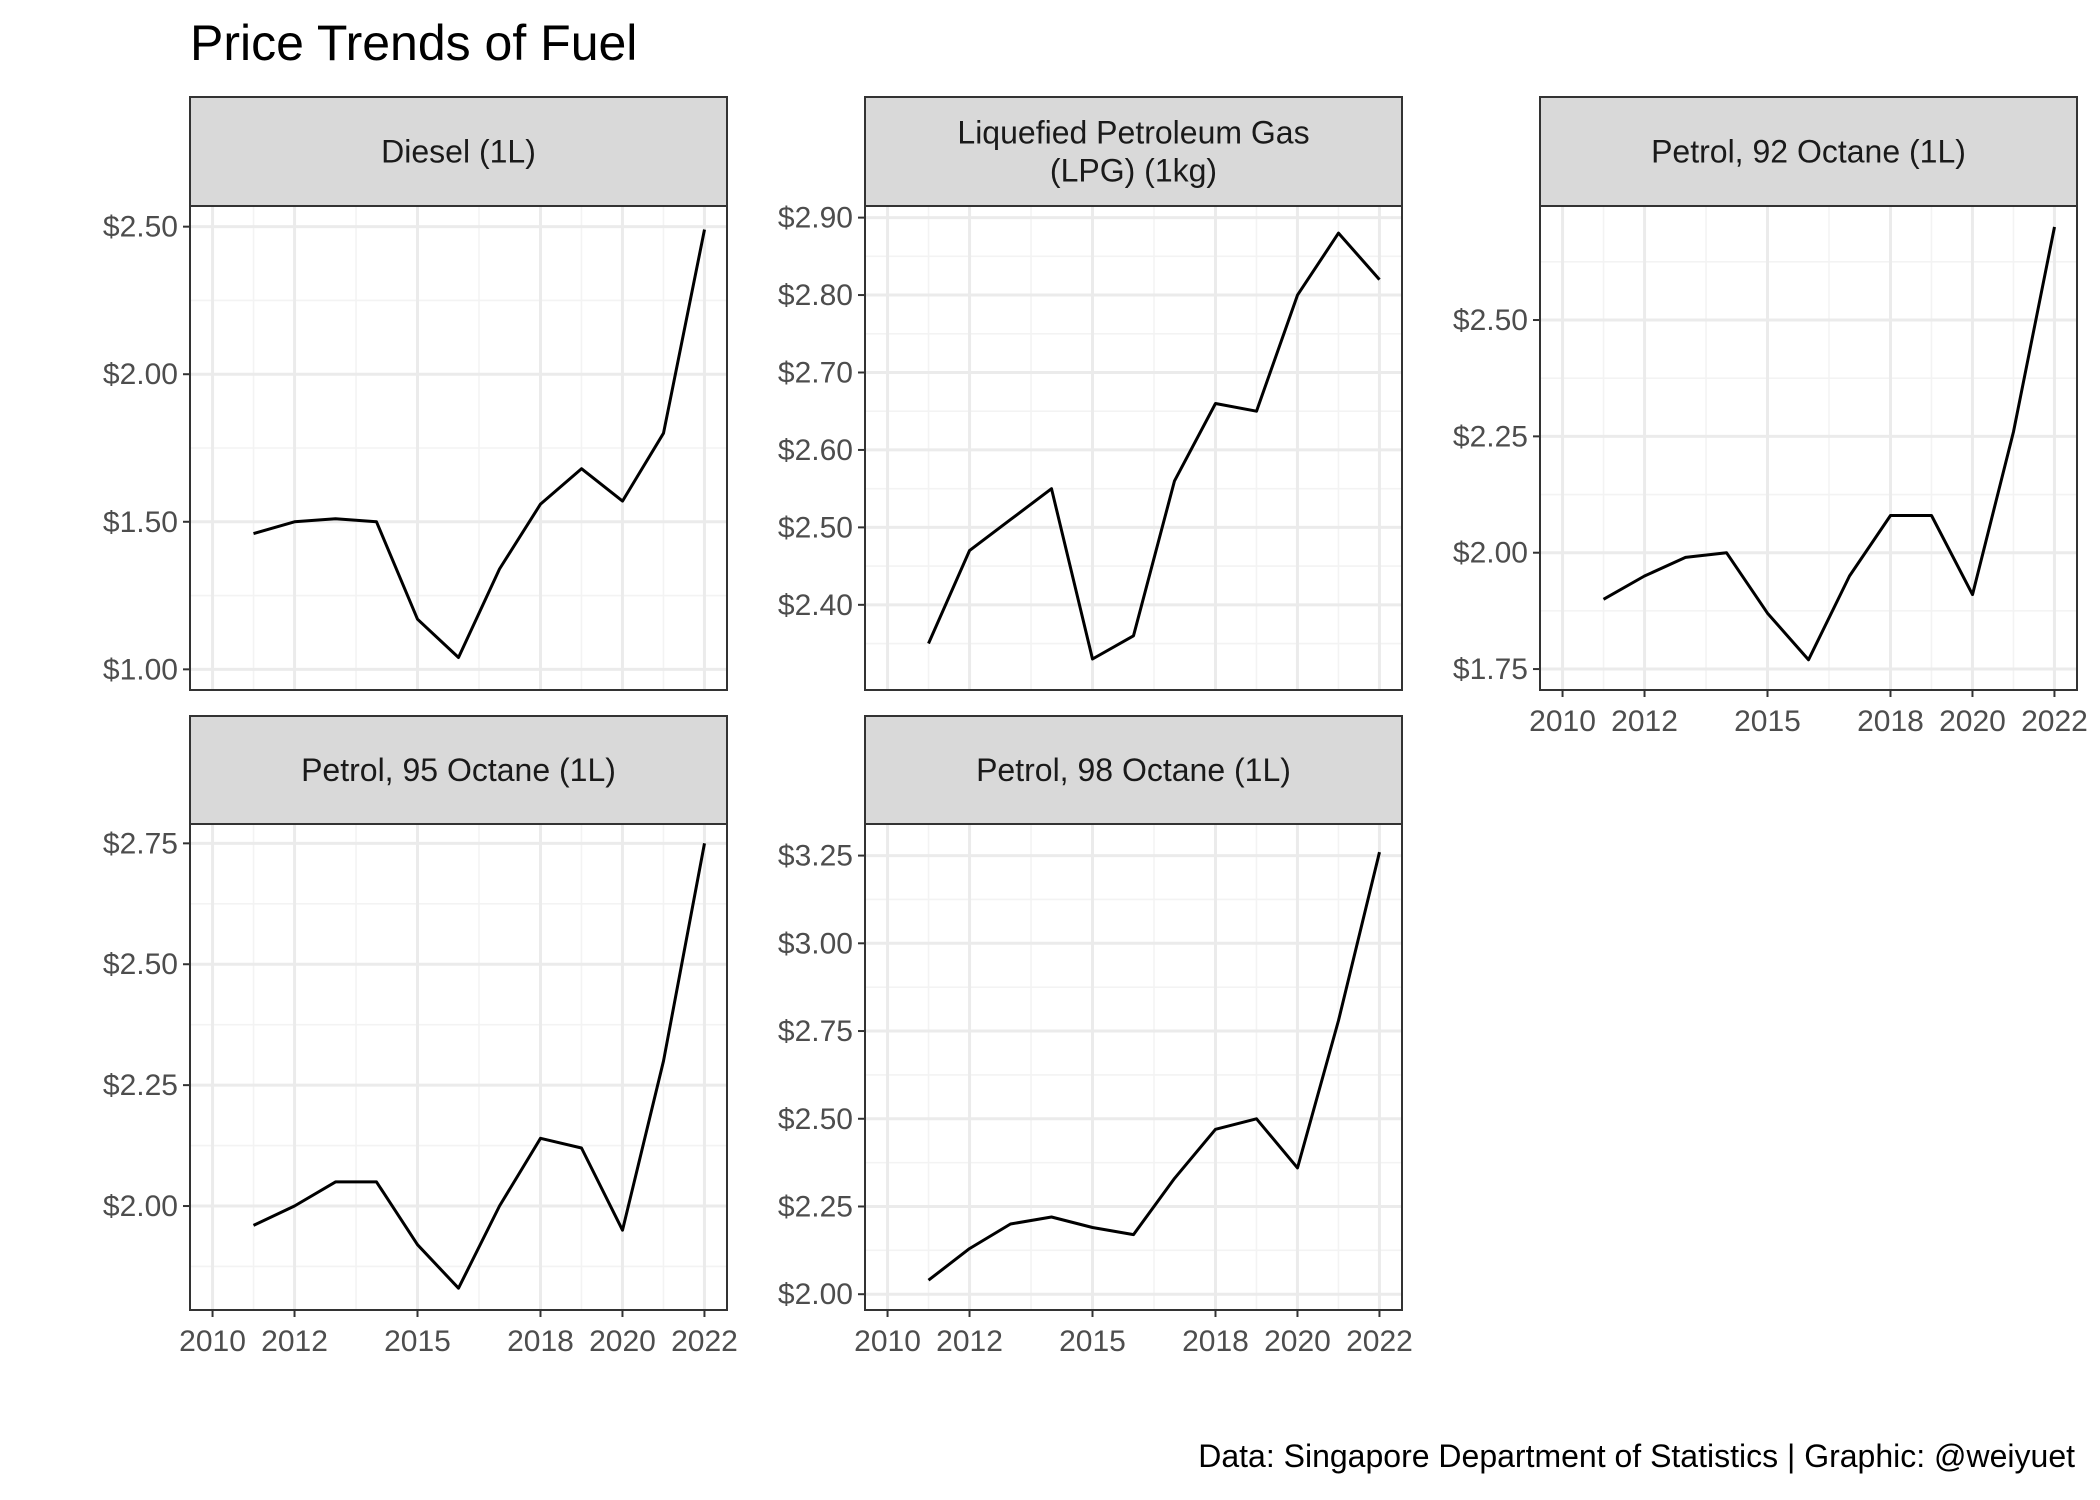  I want to click on facet-strip-label: (LPG) (1kg), so click(1133, 171).